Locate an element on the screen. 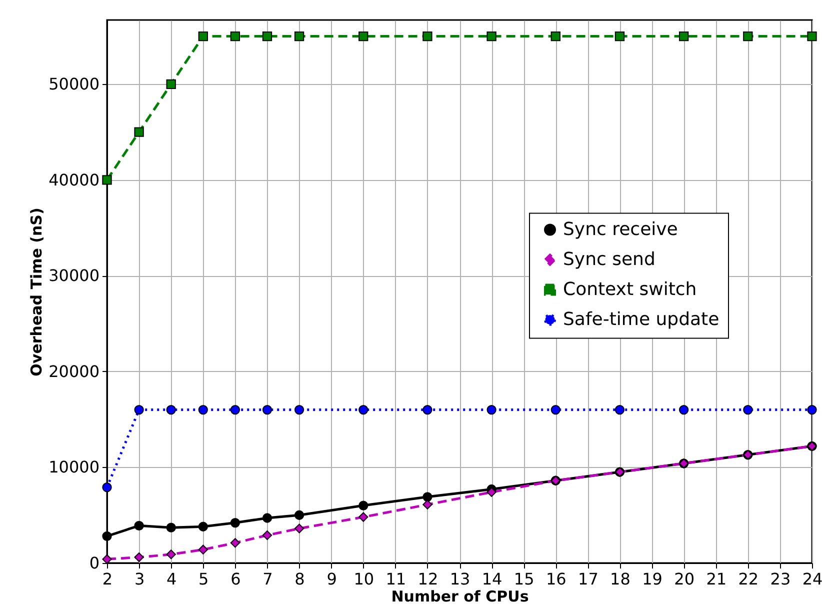 The image size is (822, 611). legend-label: Safe-time update is located at coordinates (641, 319).